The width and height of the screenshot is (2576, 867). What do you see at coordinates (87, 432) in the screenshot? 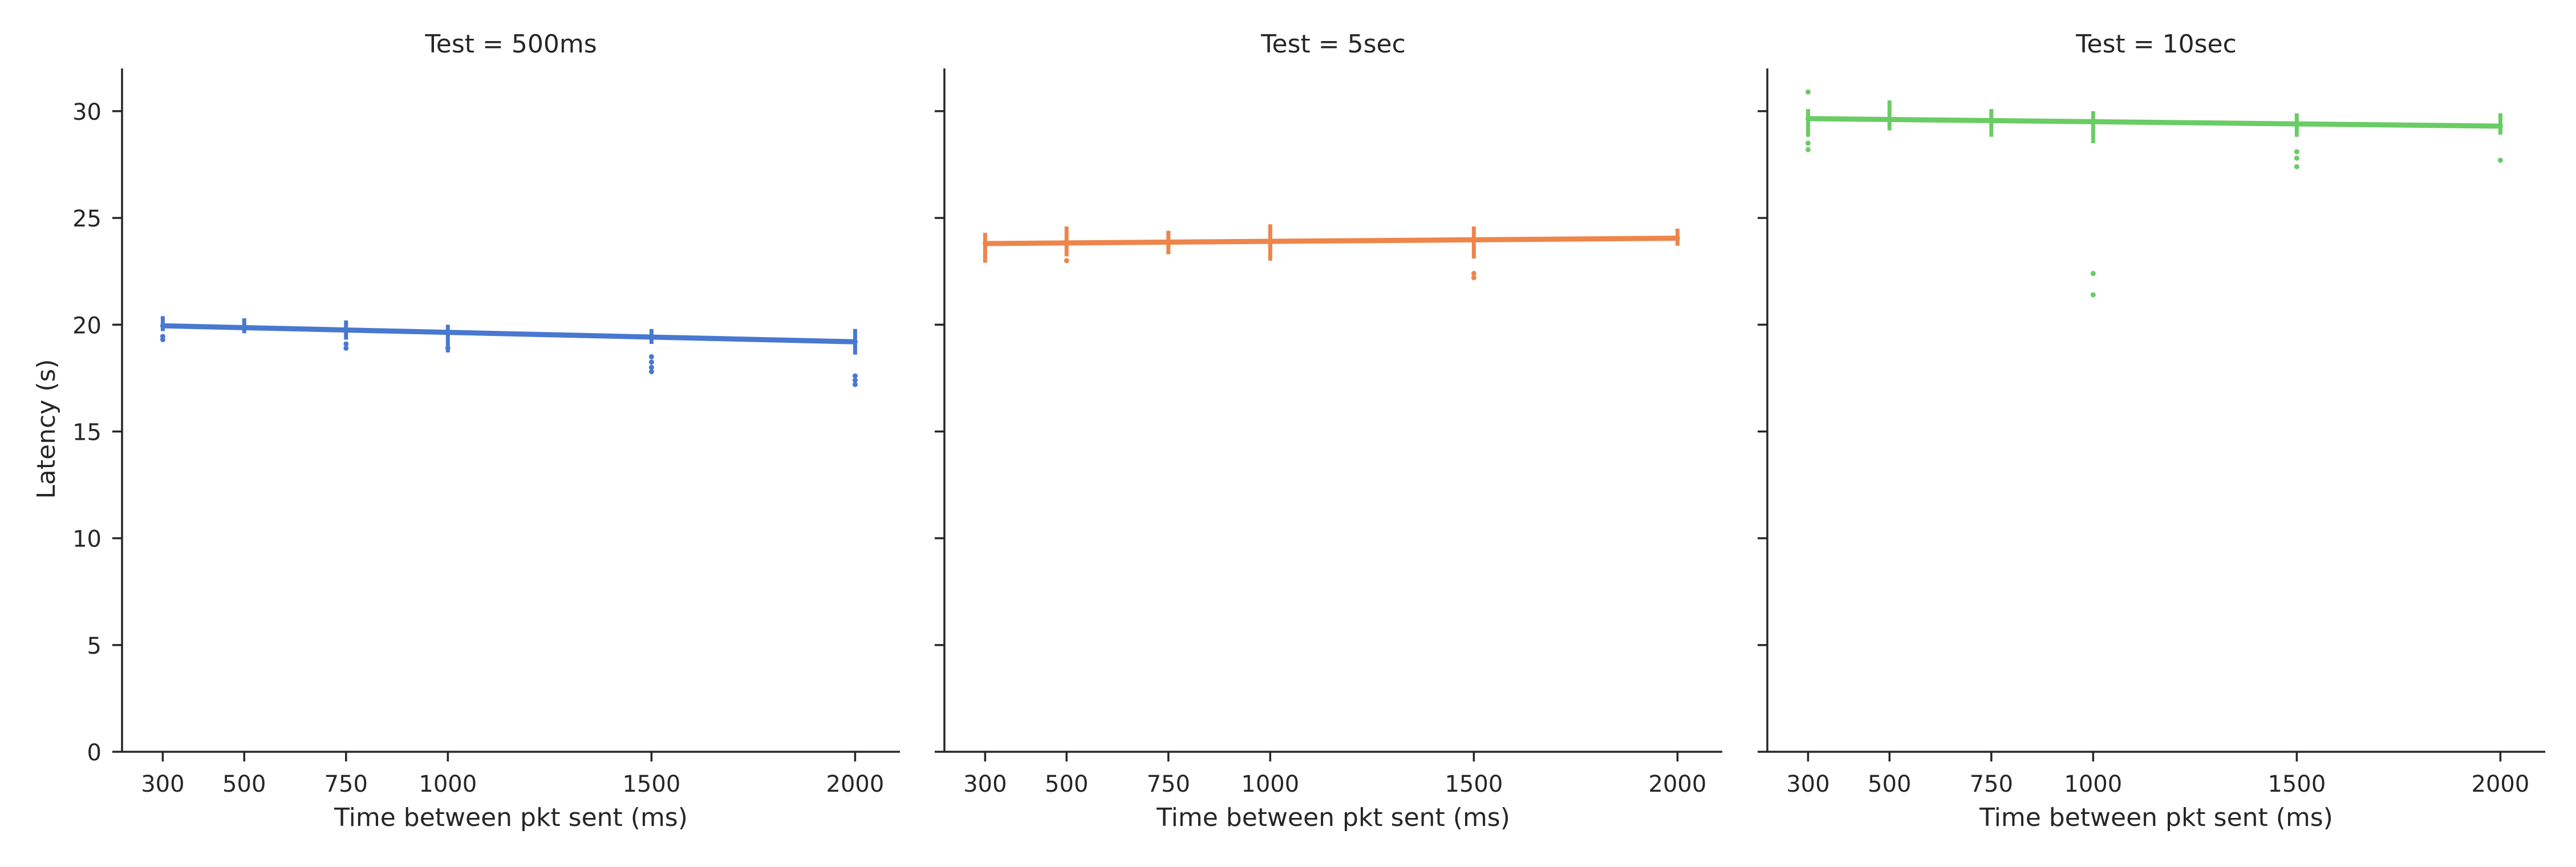
I see `y-tick-label: 15` at bounding box center [87, 432].